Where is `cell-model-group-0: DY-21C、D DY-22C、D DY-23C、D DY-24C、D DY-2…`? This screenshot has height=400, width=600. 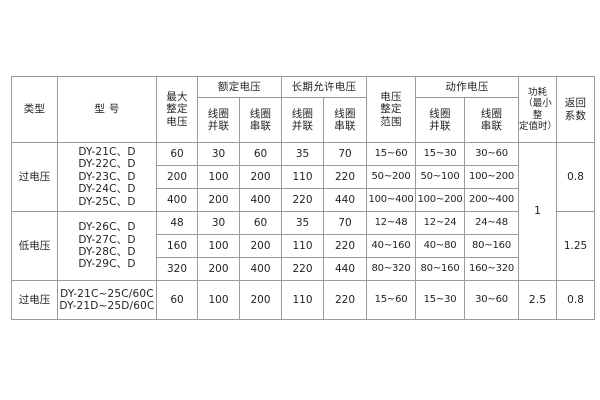
cell-model-group-0: DY-21C、D DY-22C、D DY-23C、D DY-24C、D DY-2… is located at coordinates (107, 177).